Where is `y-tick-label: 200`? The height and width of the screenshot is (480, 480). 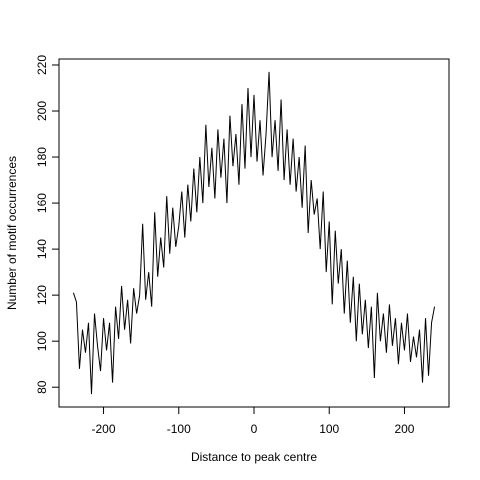 y-tick-label: 200 is located at coordinates (42, 111).